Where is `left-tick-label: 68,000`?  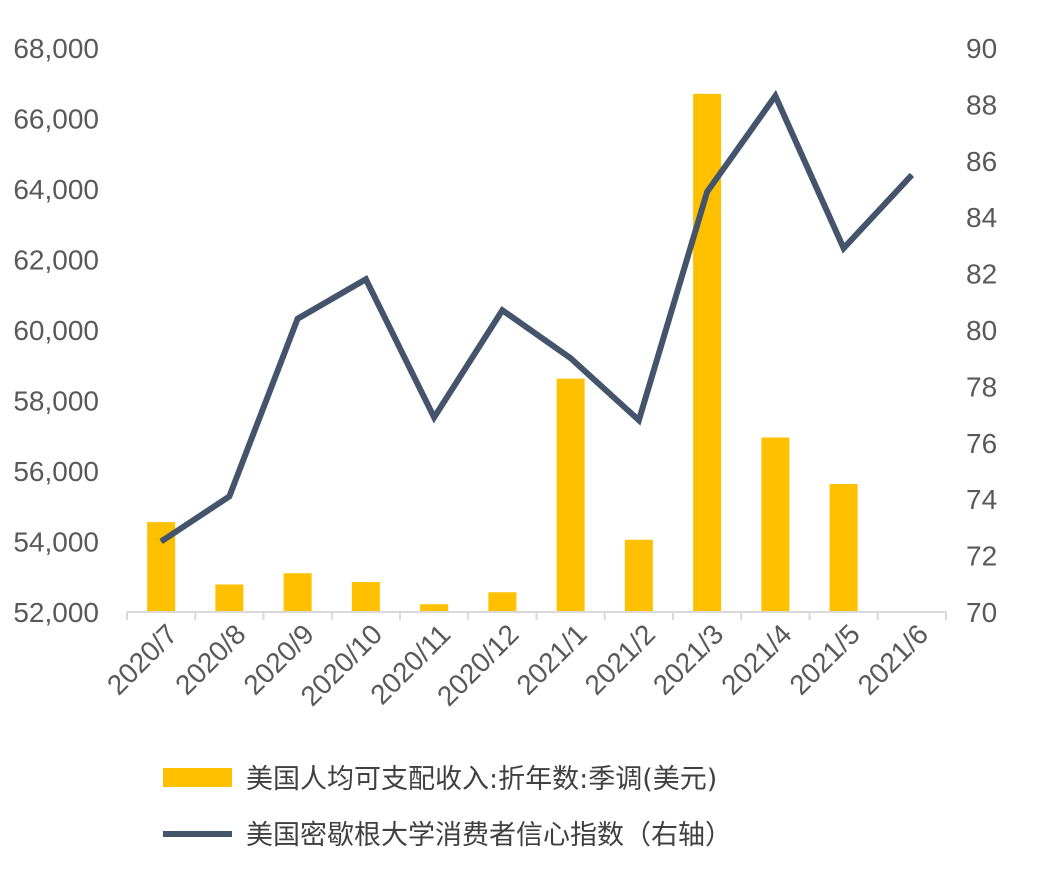 left-tick-label: 68,000 is located at coordinates (56, 48).